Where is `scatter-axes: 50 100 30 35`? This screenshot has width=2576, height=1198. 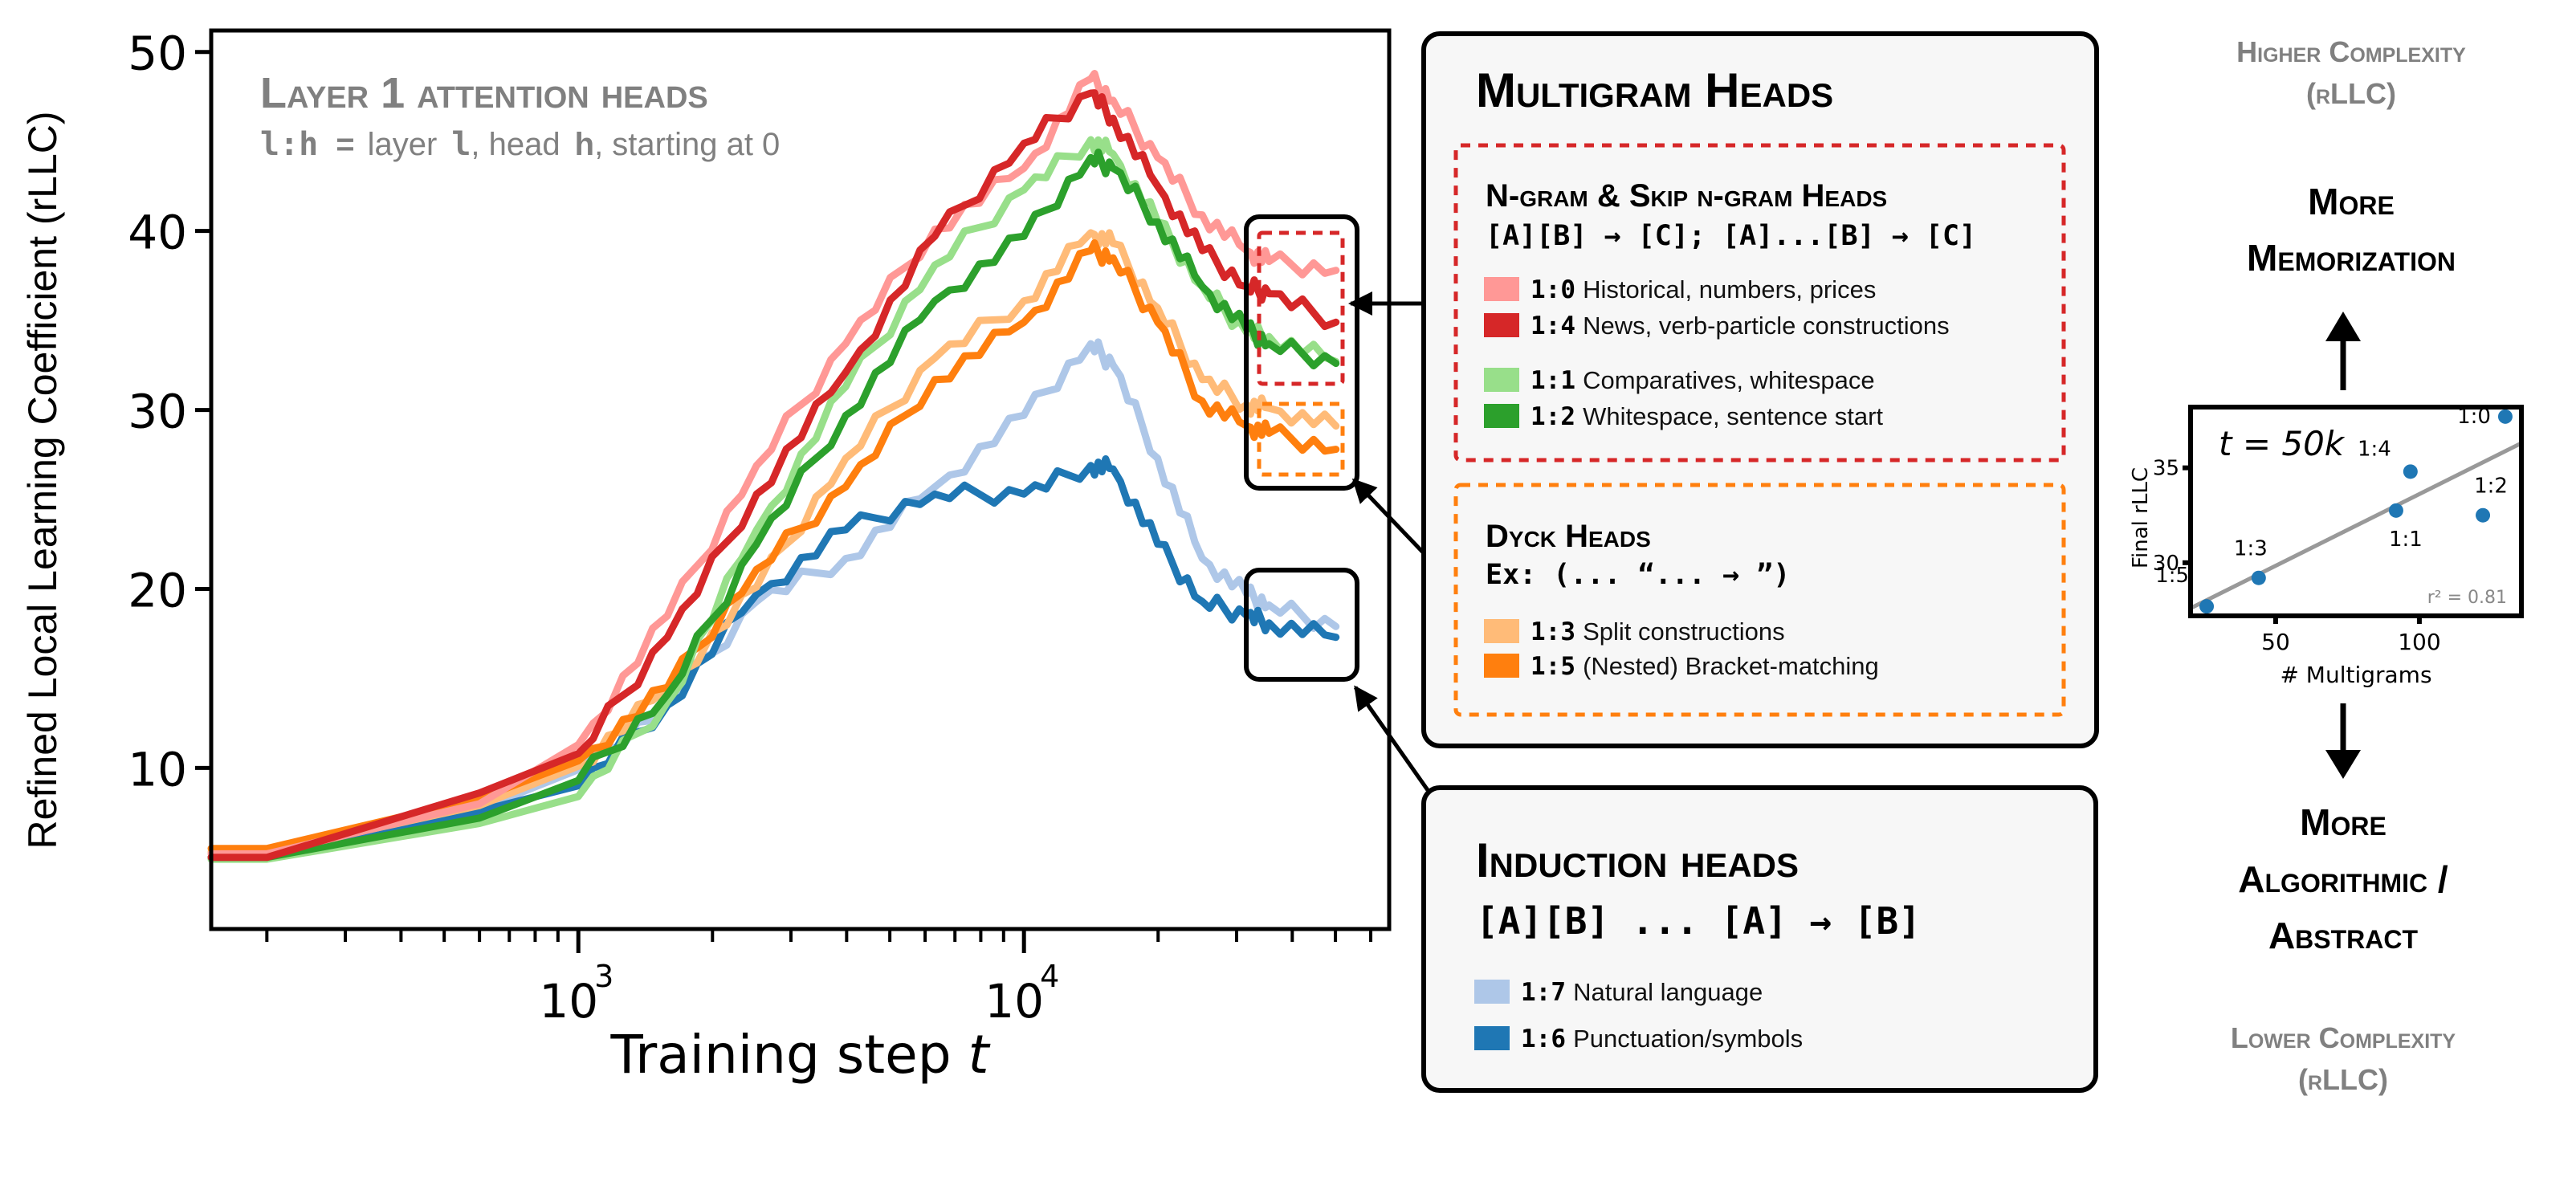
scatter-axes: 50 100 30 35 is located at coordinates (2297, 556).